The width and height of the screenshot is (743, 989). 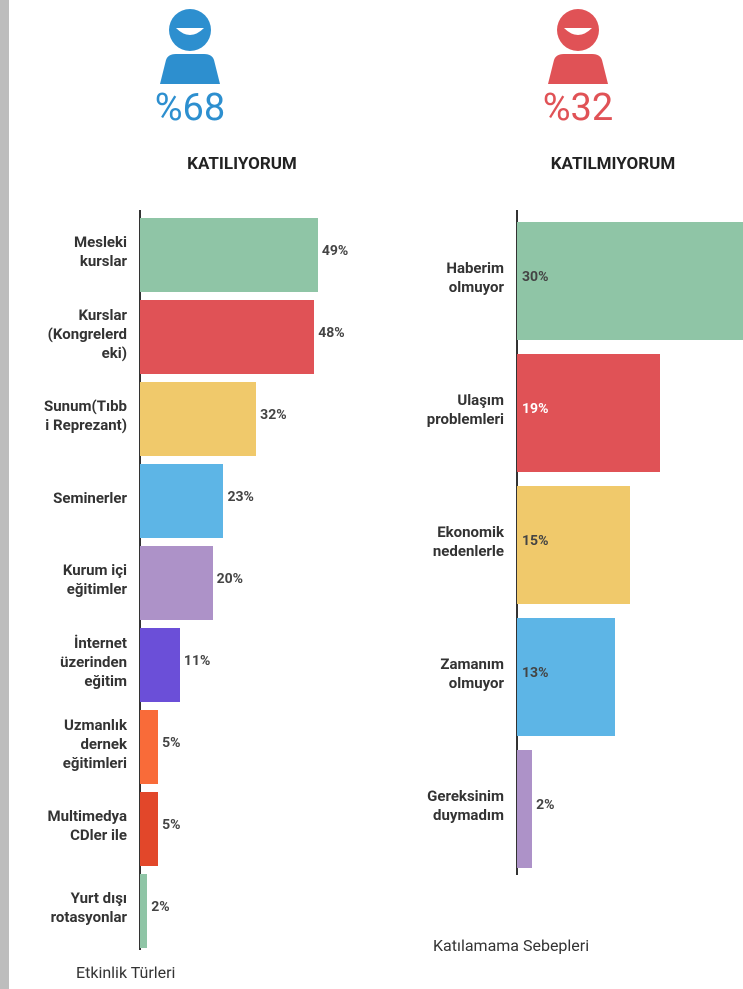 I want to click on category-label: Zamanım olmuyor, so click(x=472, y=673).